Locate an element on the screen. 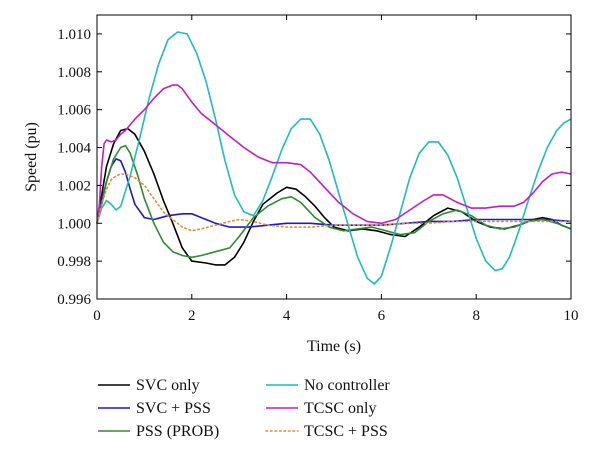 The height and width of the screenshot is (466, 600). x-tick-label: 8 is located at coordinates (476, 316).